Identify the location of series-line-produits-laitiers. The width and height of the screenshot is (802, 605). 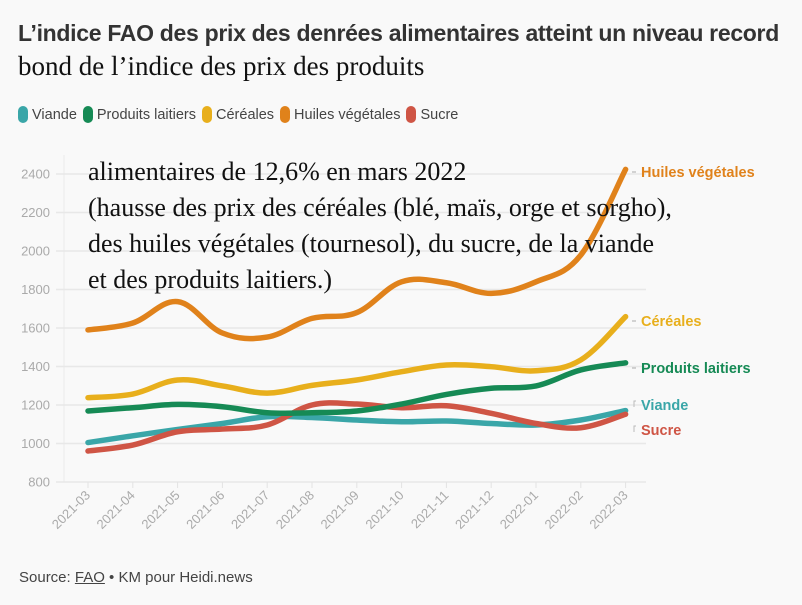
(357, 388).